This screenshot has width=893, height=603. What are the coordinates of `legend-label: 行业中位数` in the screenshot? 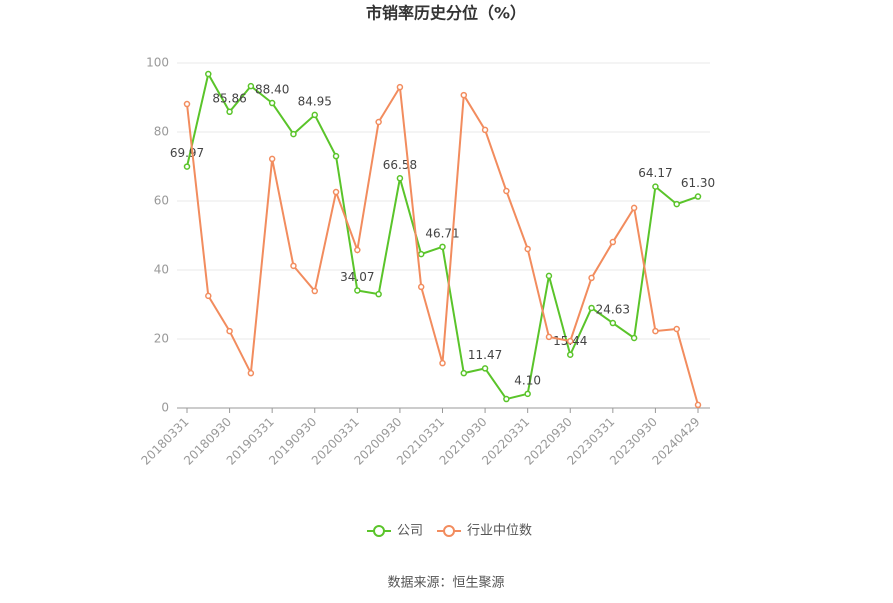 It's located at (499, 531).